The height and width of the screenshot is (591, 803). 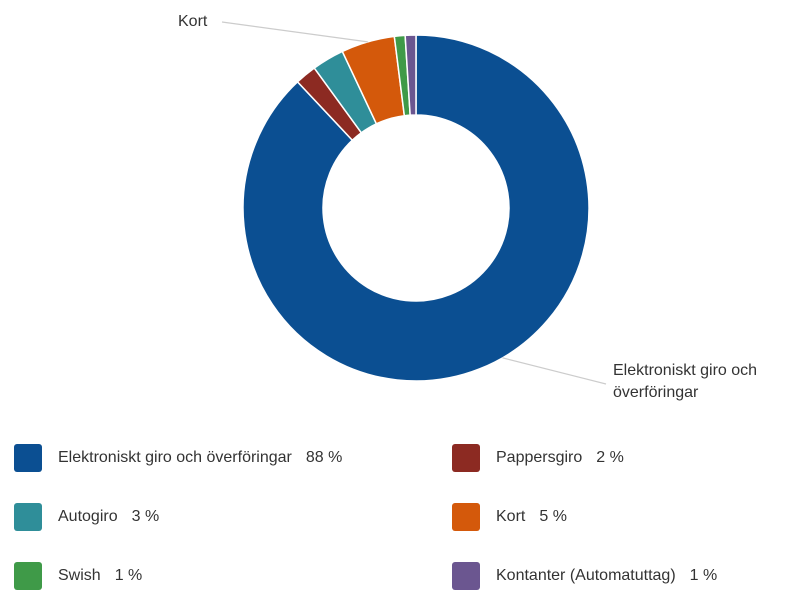 I want to click on legend-item: Pappersgiro 2 %, so click(x=538, y=458).